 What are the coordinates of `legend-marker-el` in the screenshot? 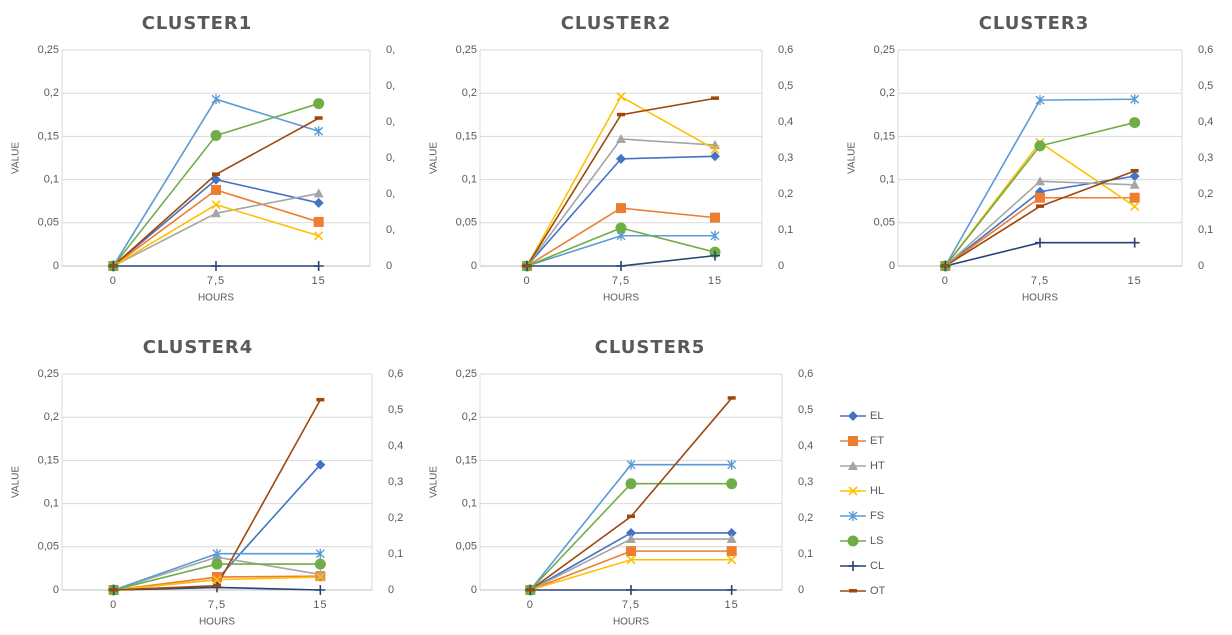 It's located at (853, 416).